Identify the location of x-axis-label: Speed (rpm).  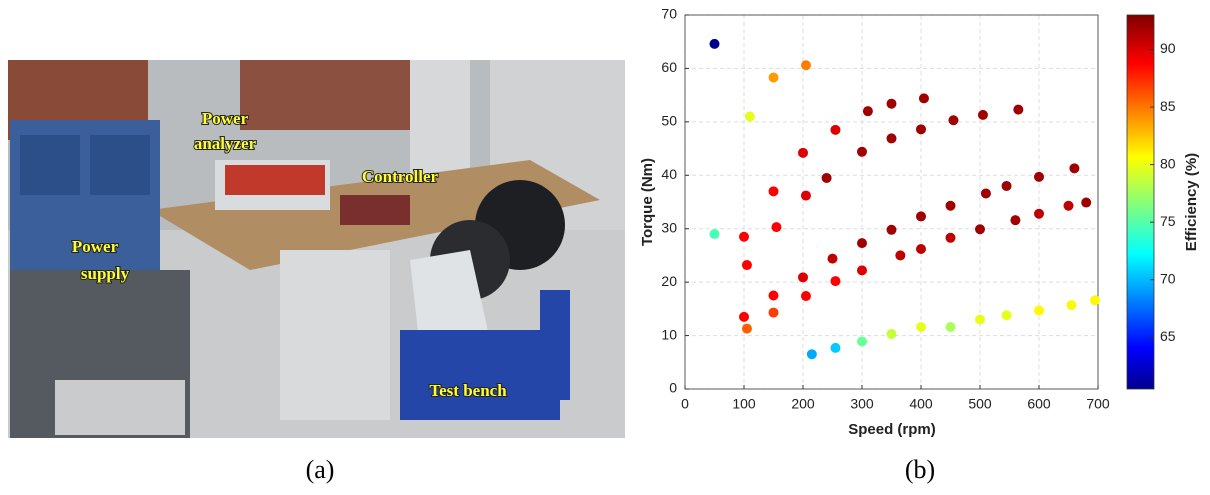
(892, 429).